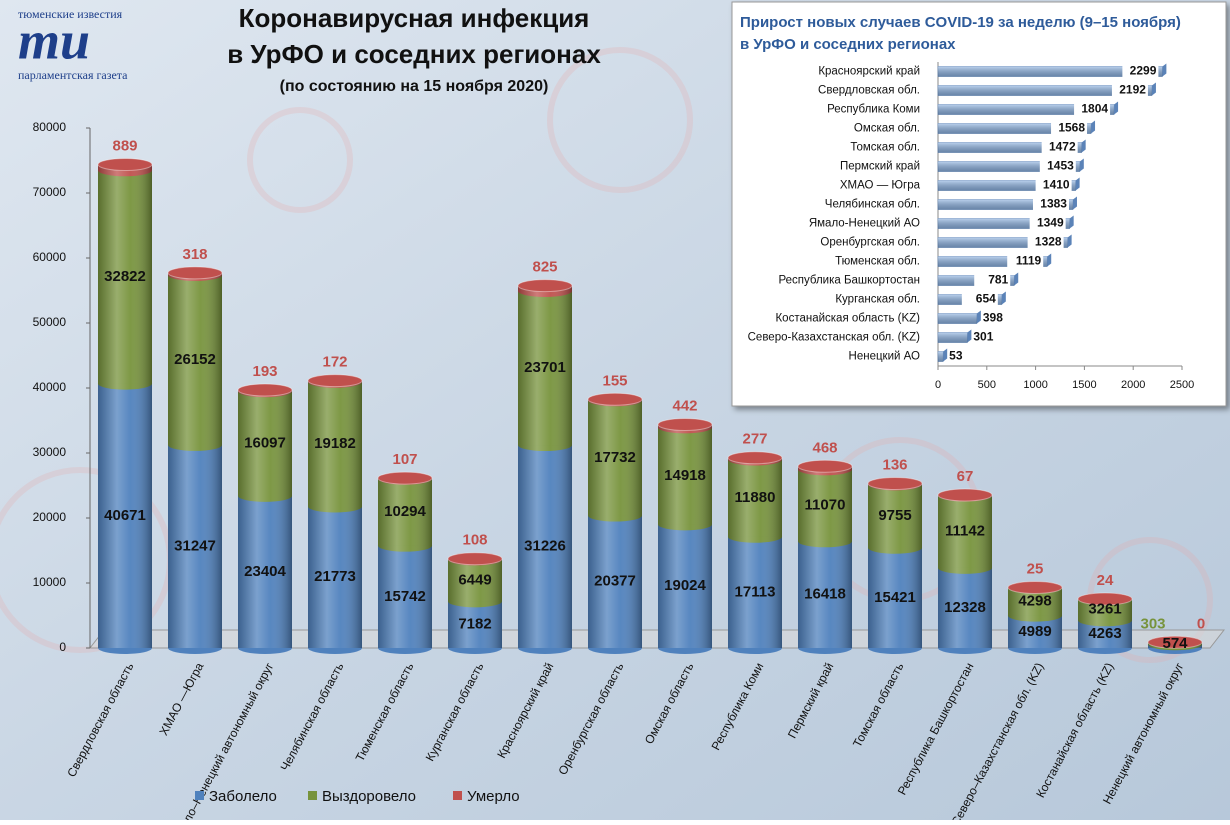 The height and width of the screenshot is (825, 1230). What do you see at coordinates (870, 243) in the screenshot?
I see `y-tick-label: Оренбургская обл.` at bounding box center [870, 243].